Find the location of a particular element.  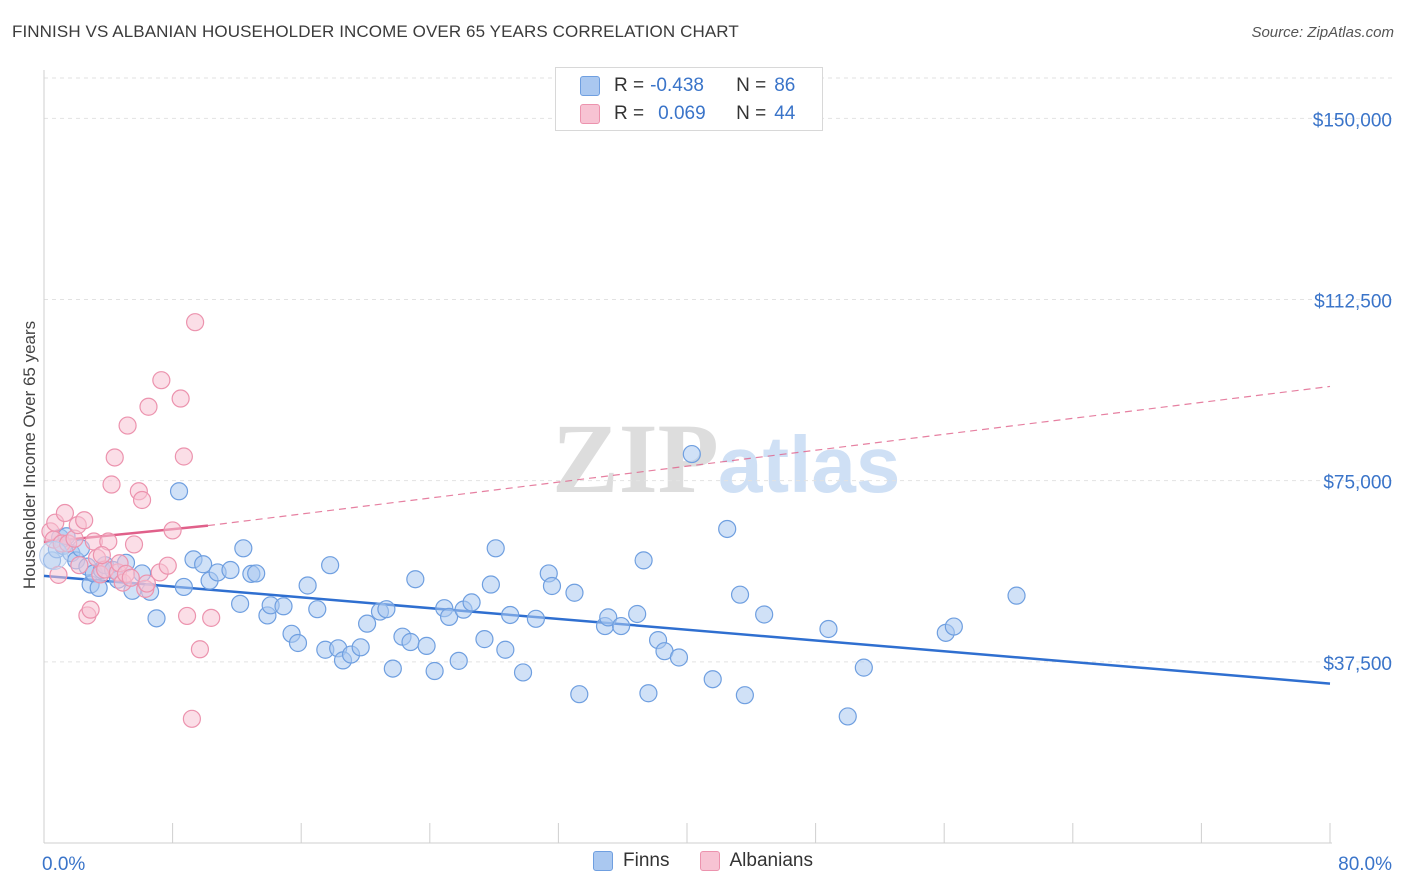

series-legend: Finns Albanians is located at coordinates (703, 861).